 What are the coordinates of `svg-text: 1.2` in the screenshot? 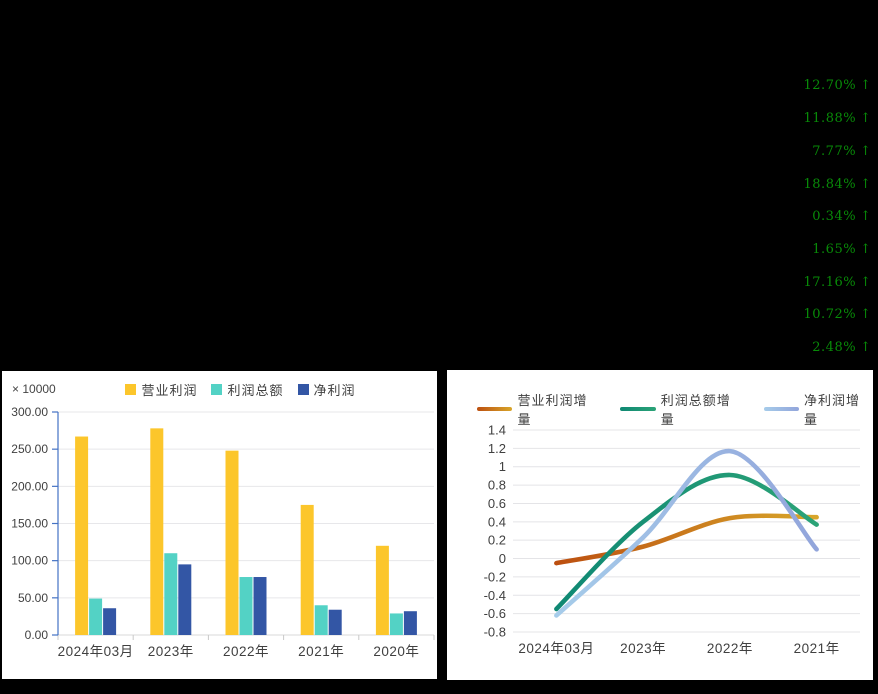 It's located at (497, 448).